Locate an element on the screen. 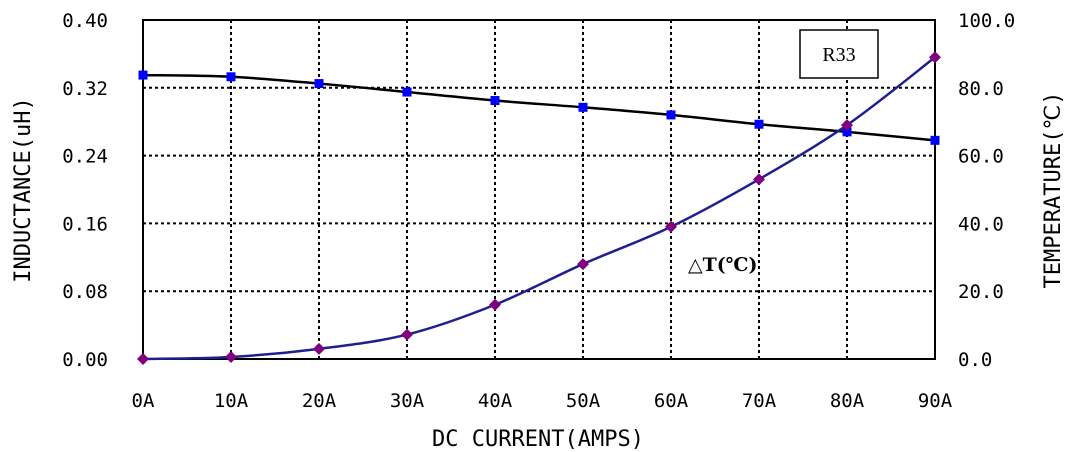  right-tick-label: 100.0 is located at coordinates (986, 21).